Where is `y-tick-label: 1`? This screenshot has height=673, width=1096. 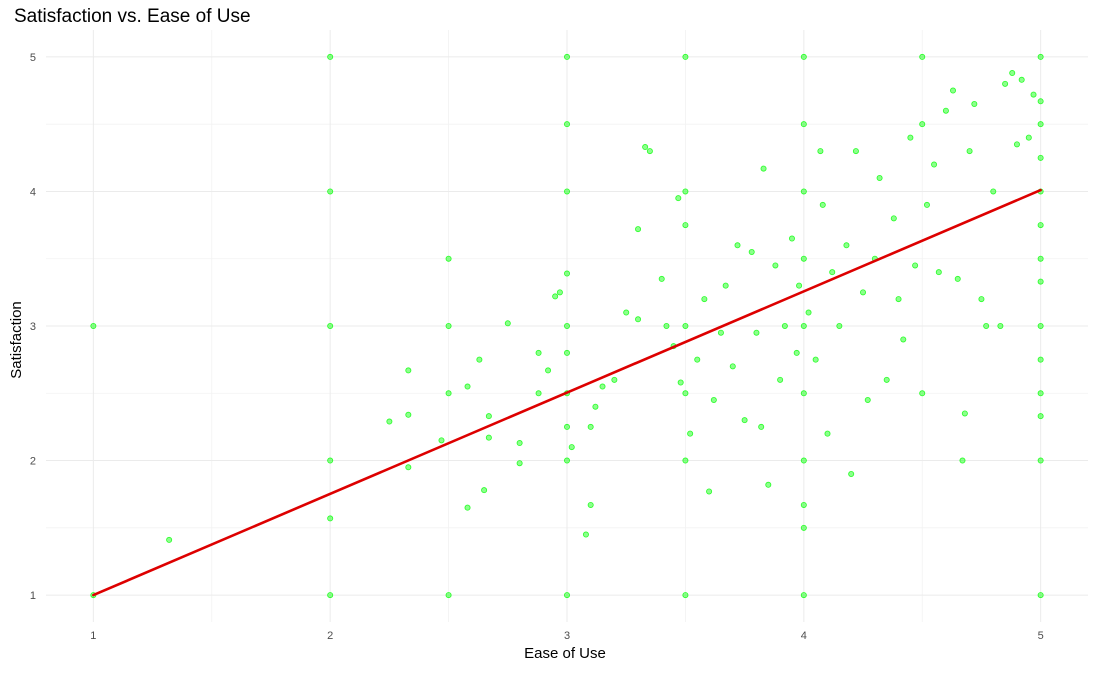
y-tick-label: 1 is located at coordinates (33, 596).